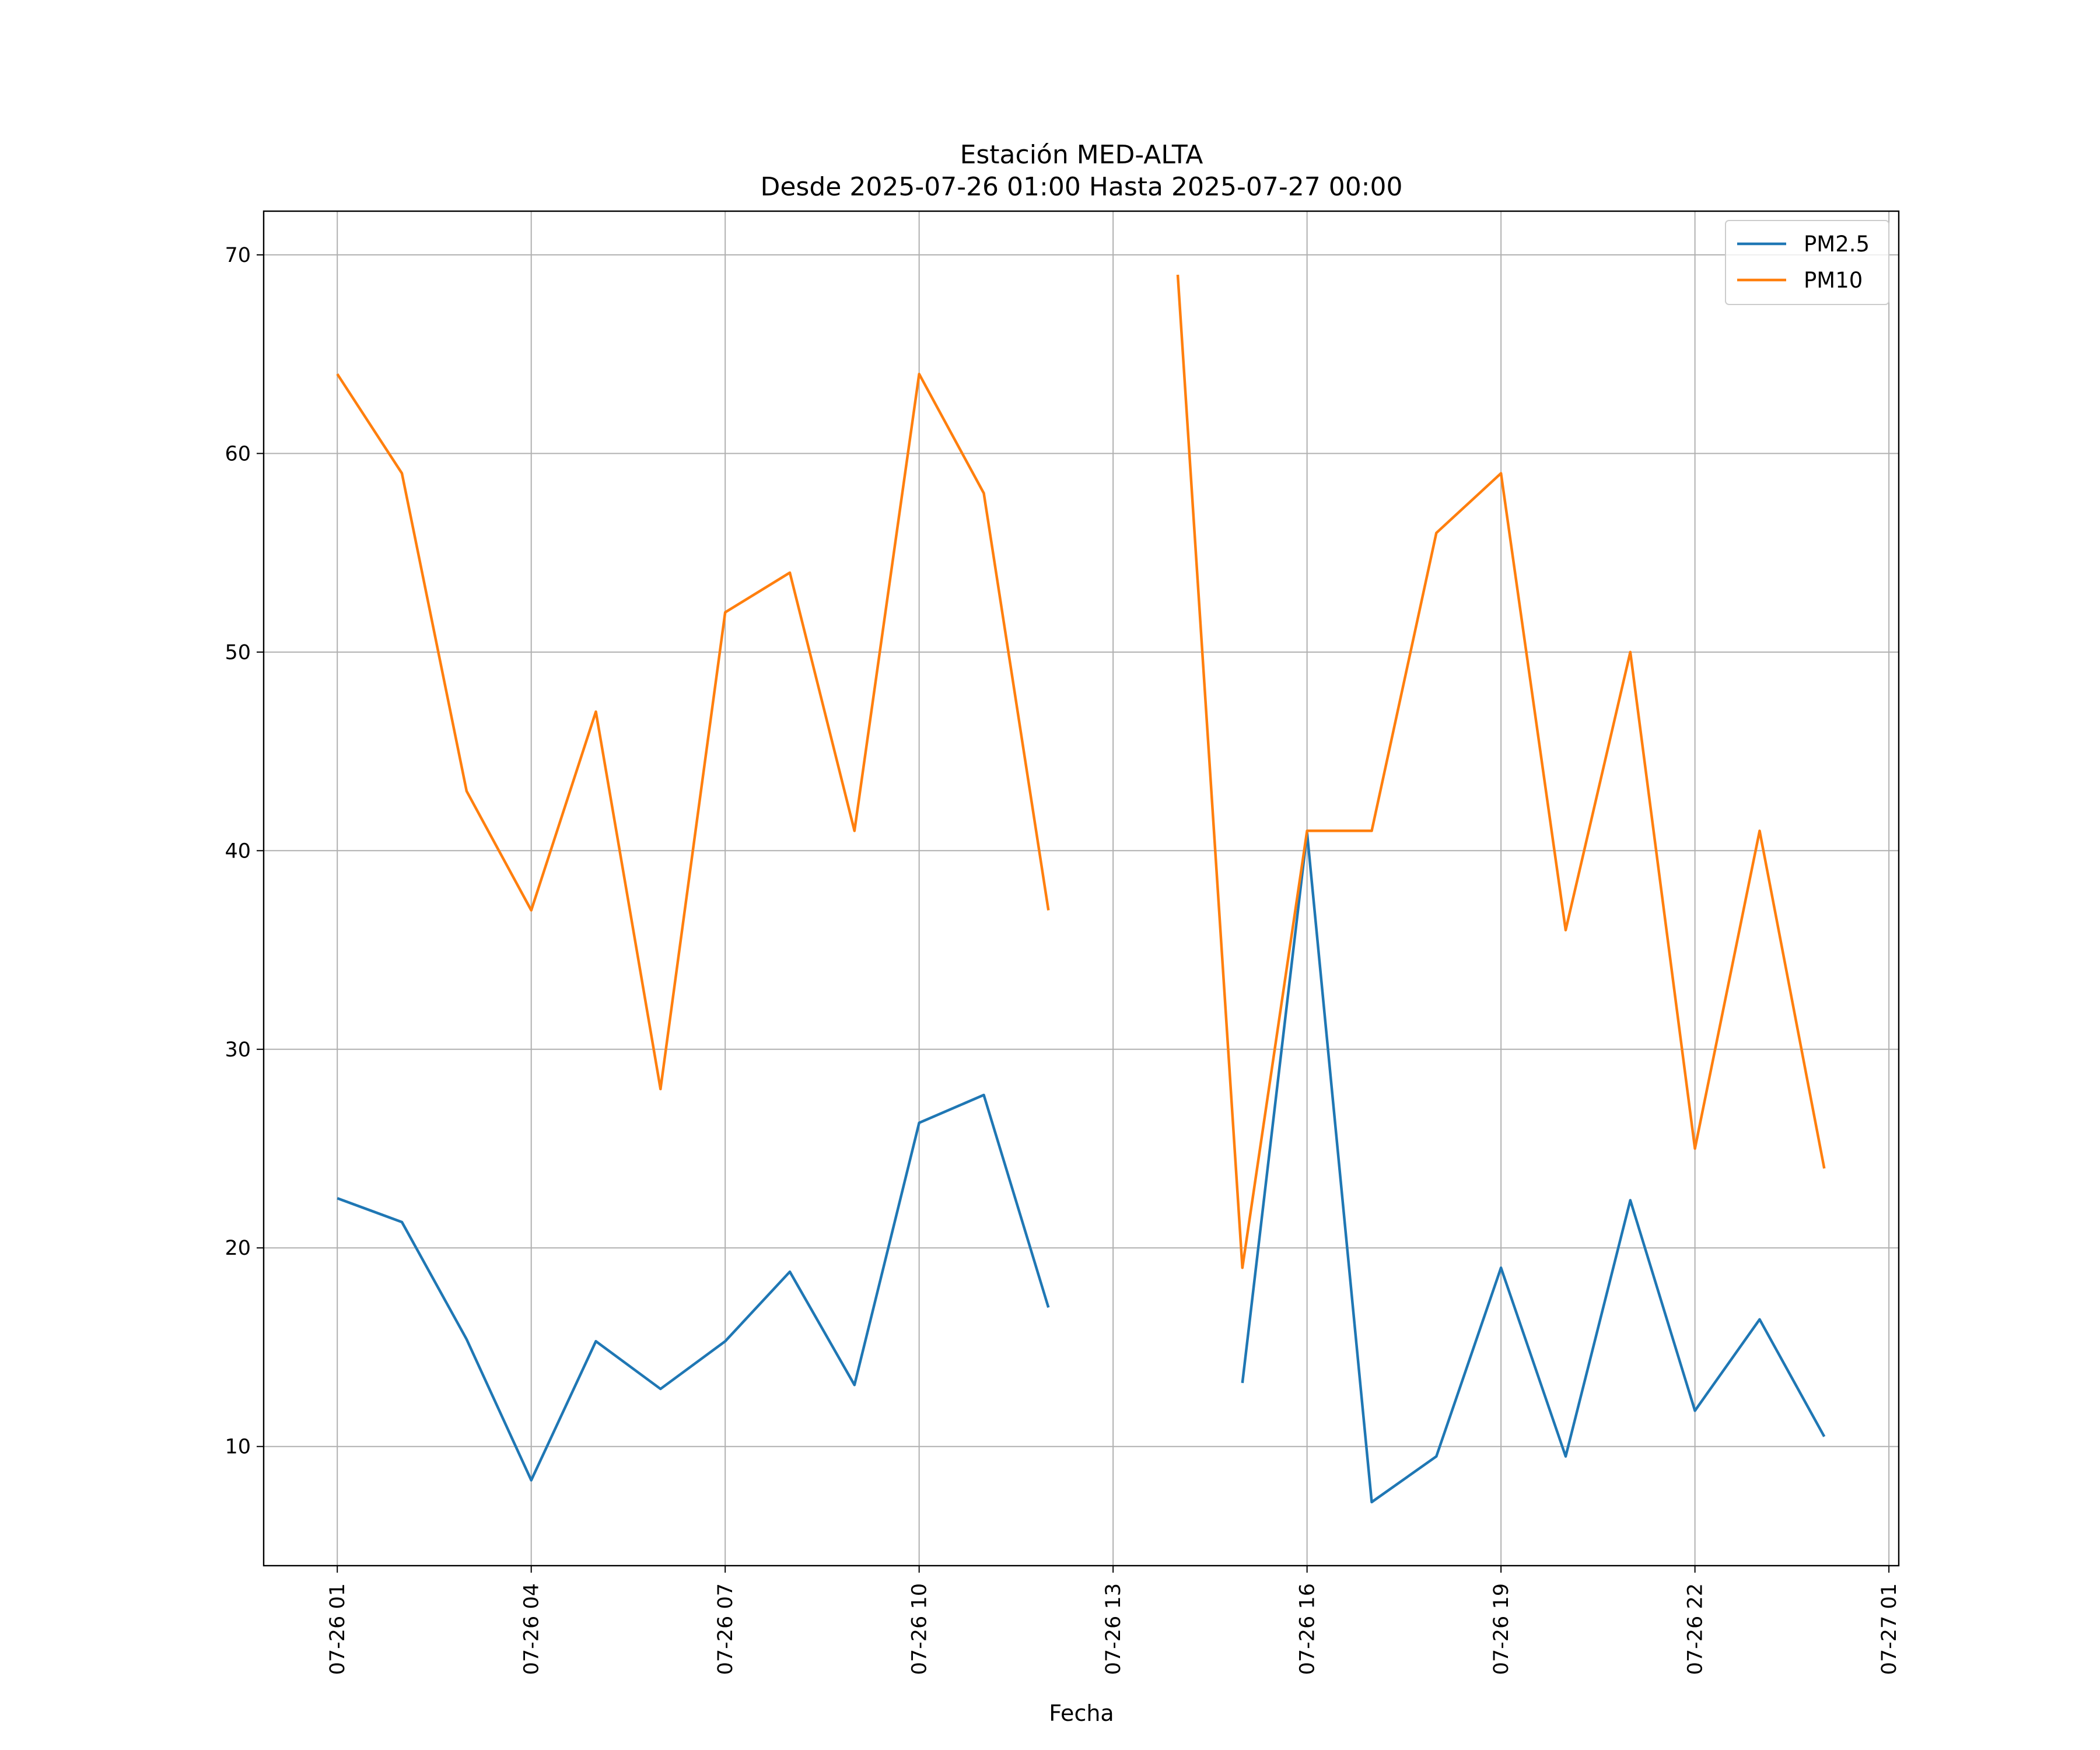 This screenshot has height=1750, width=2100. I want to click on x-tick-label: 07-26 13, so click(1113, 1629).